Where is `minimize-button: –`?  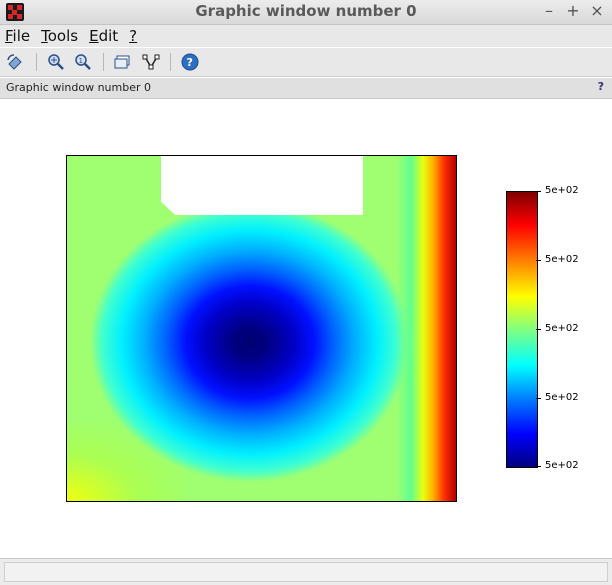 minimize-button: – is located at coordinates (549, 10).